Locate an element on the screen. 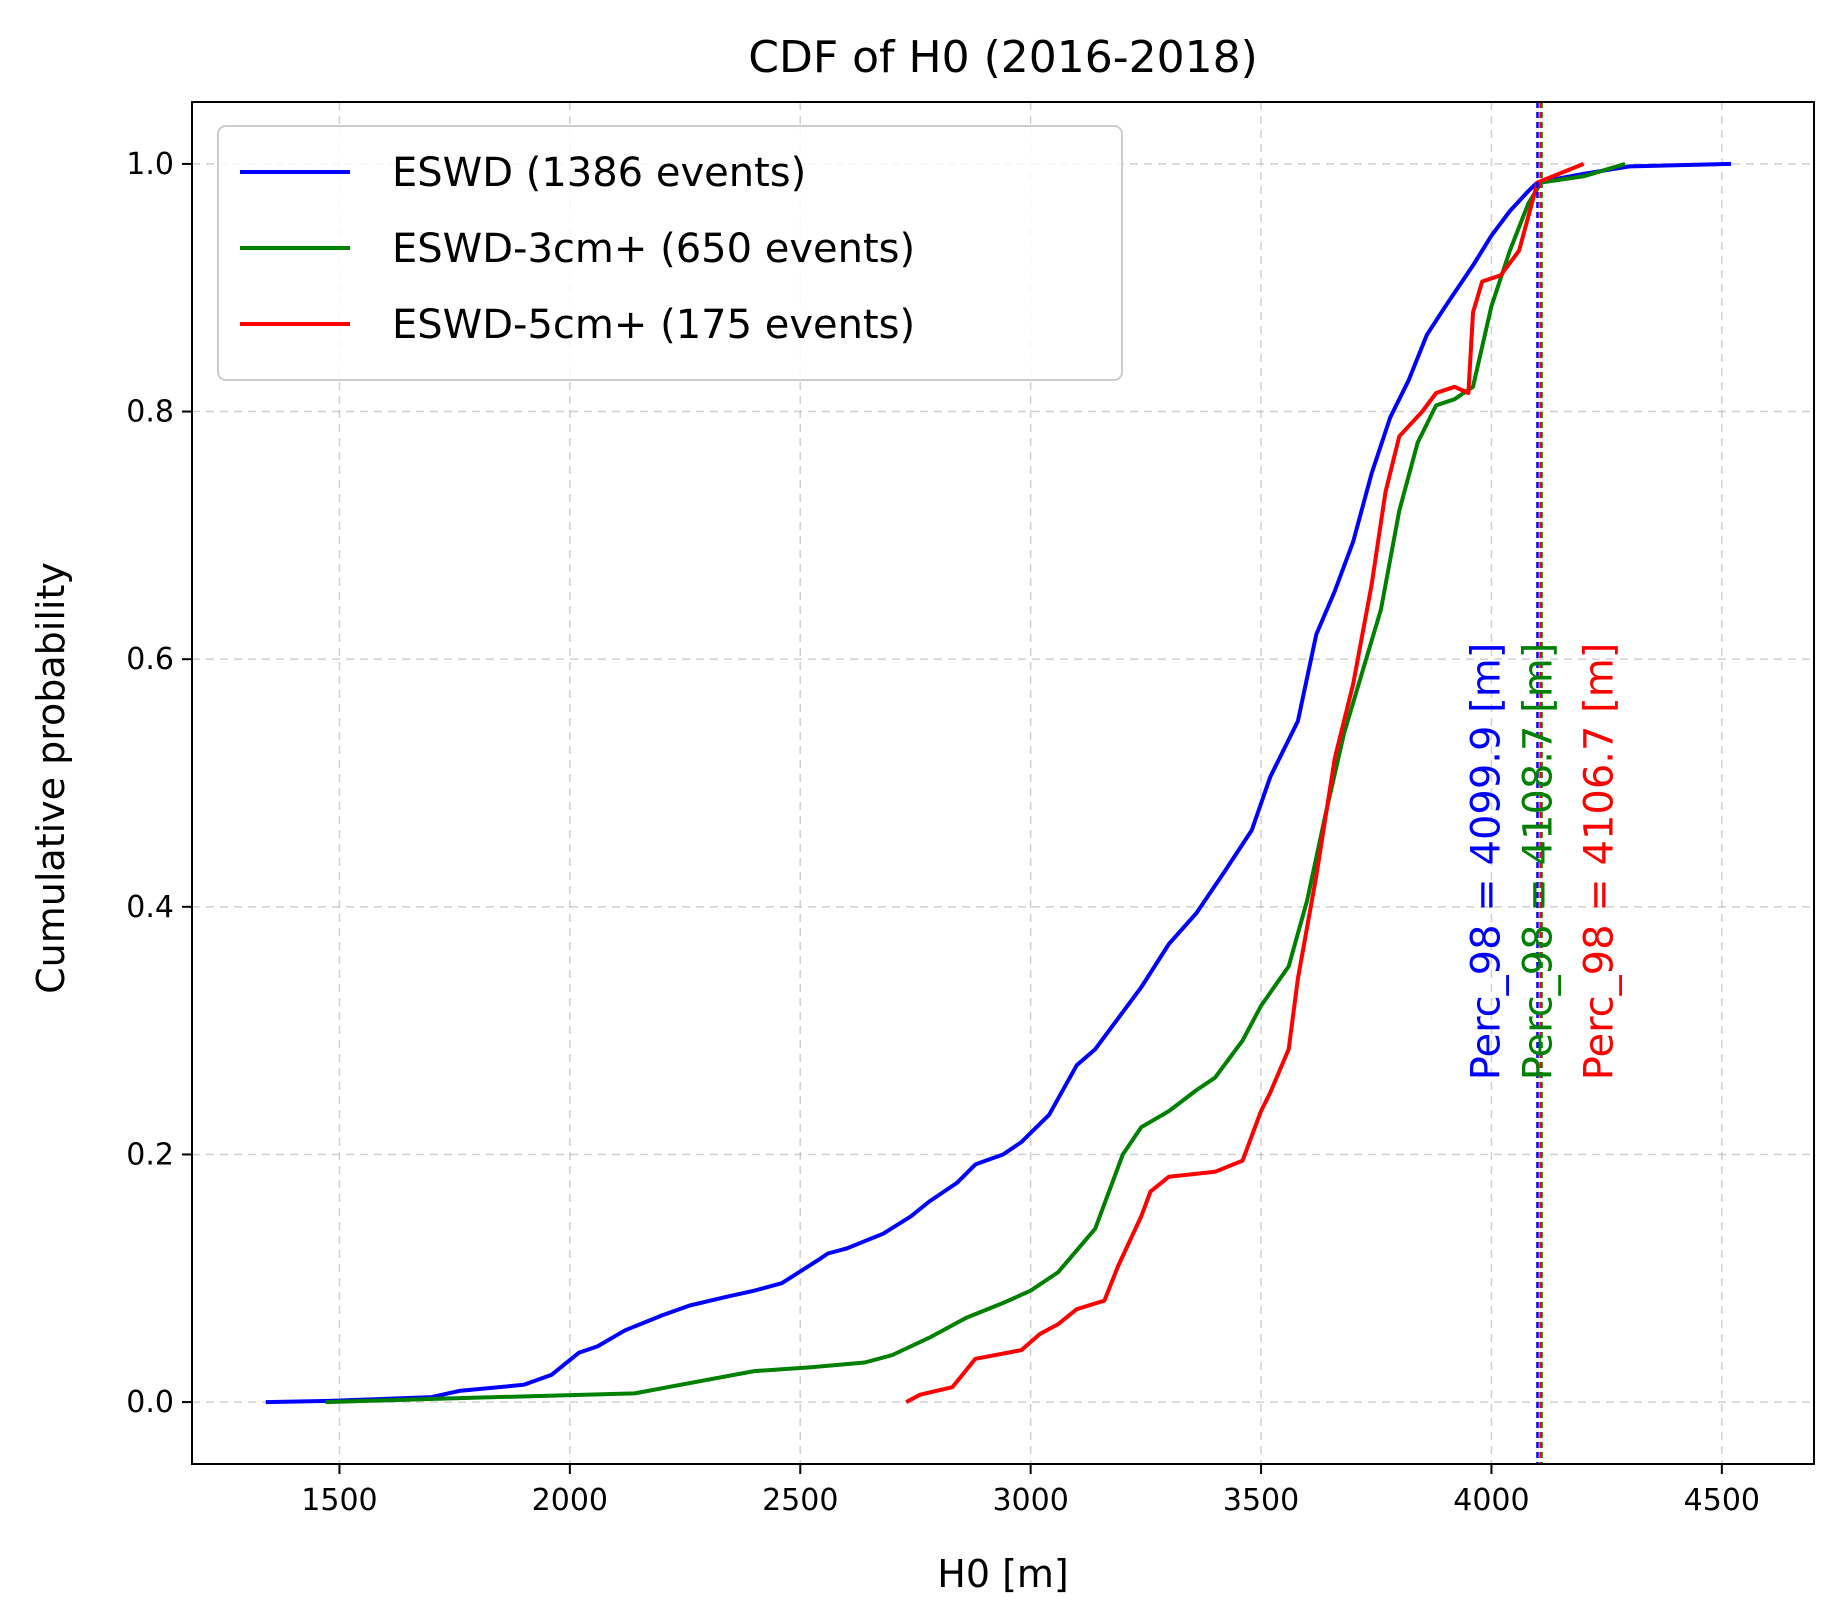  chart-title: CDF of H0 (2016-2018) is located at coordinates (1003, 57).